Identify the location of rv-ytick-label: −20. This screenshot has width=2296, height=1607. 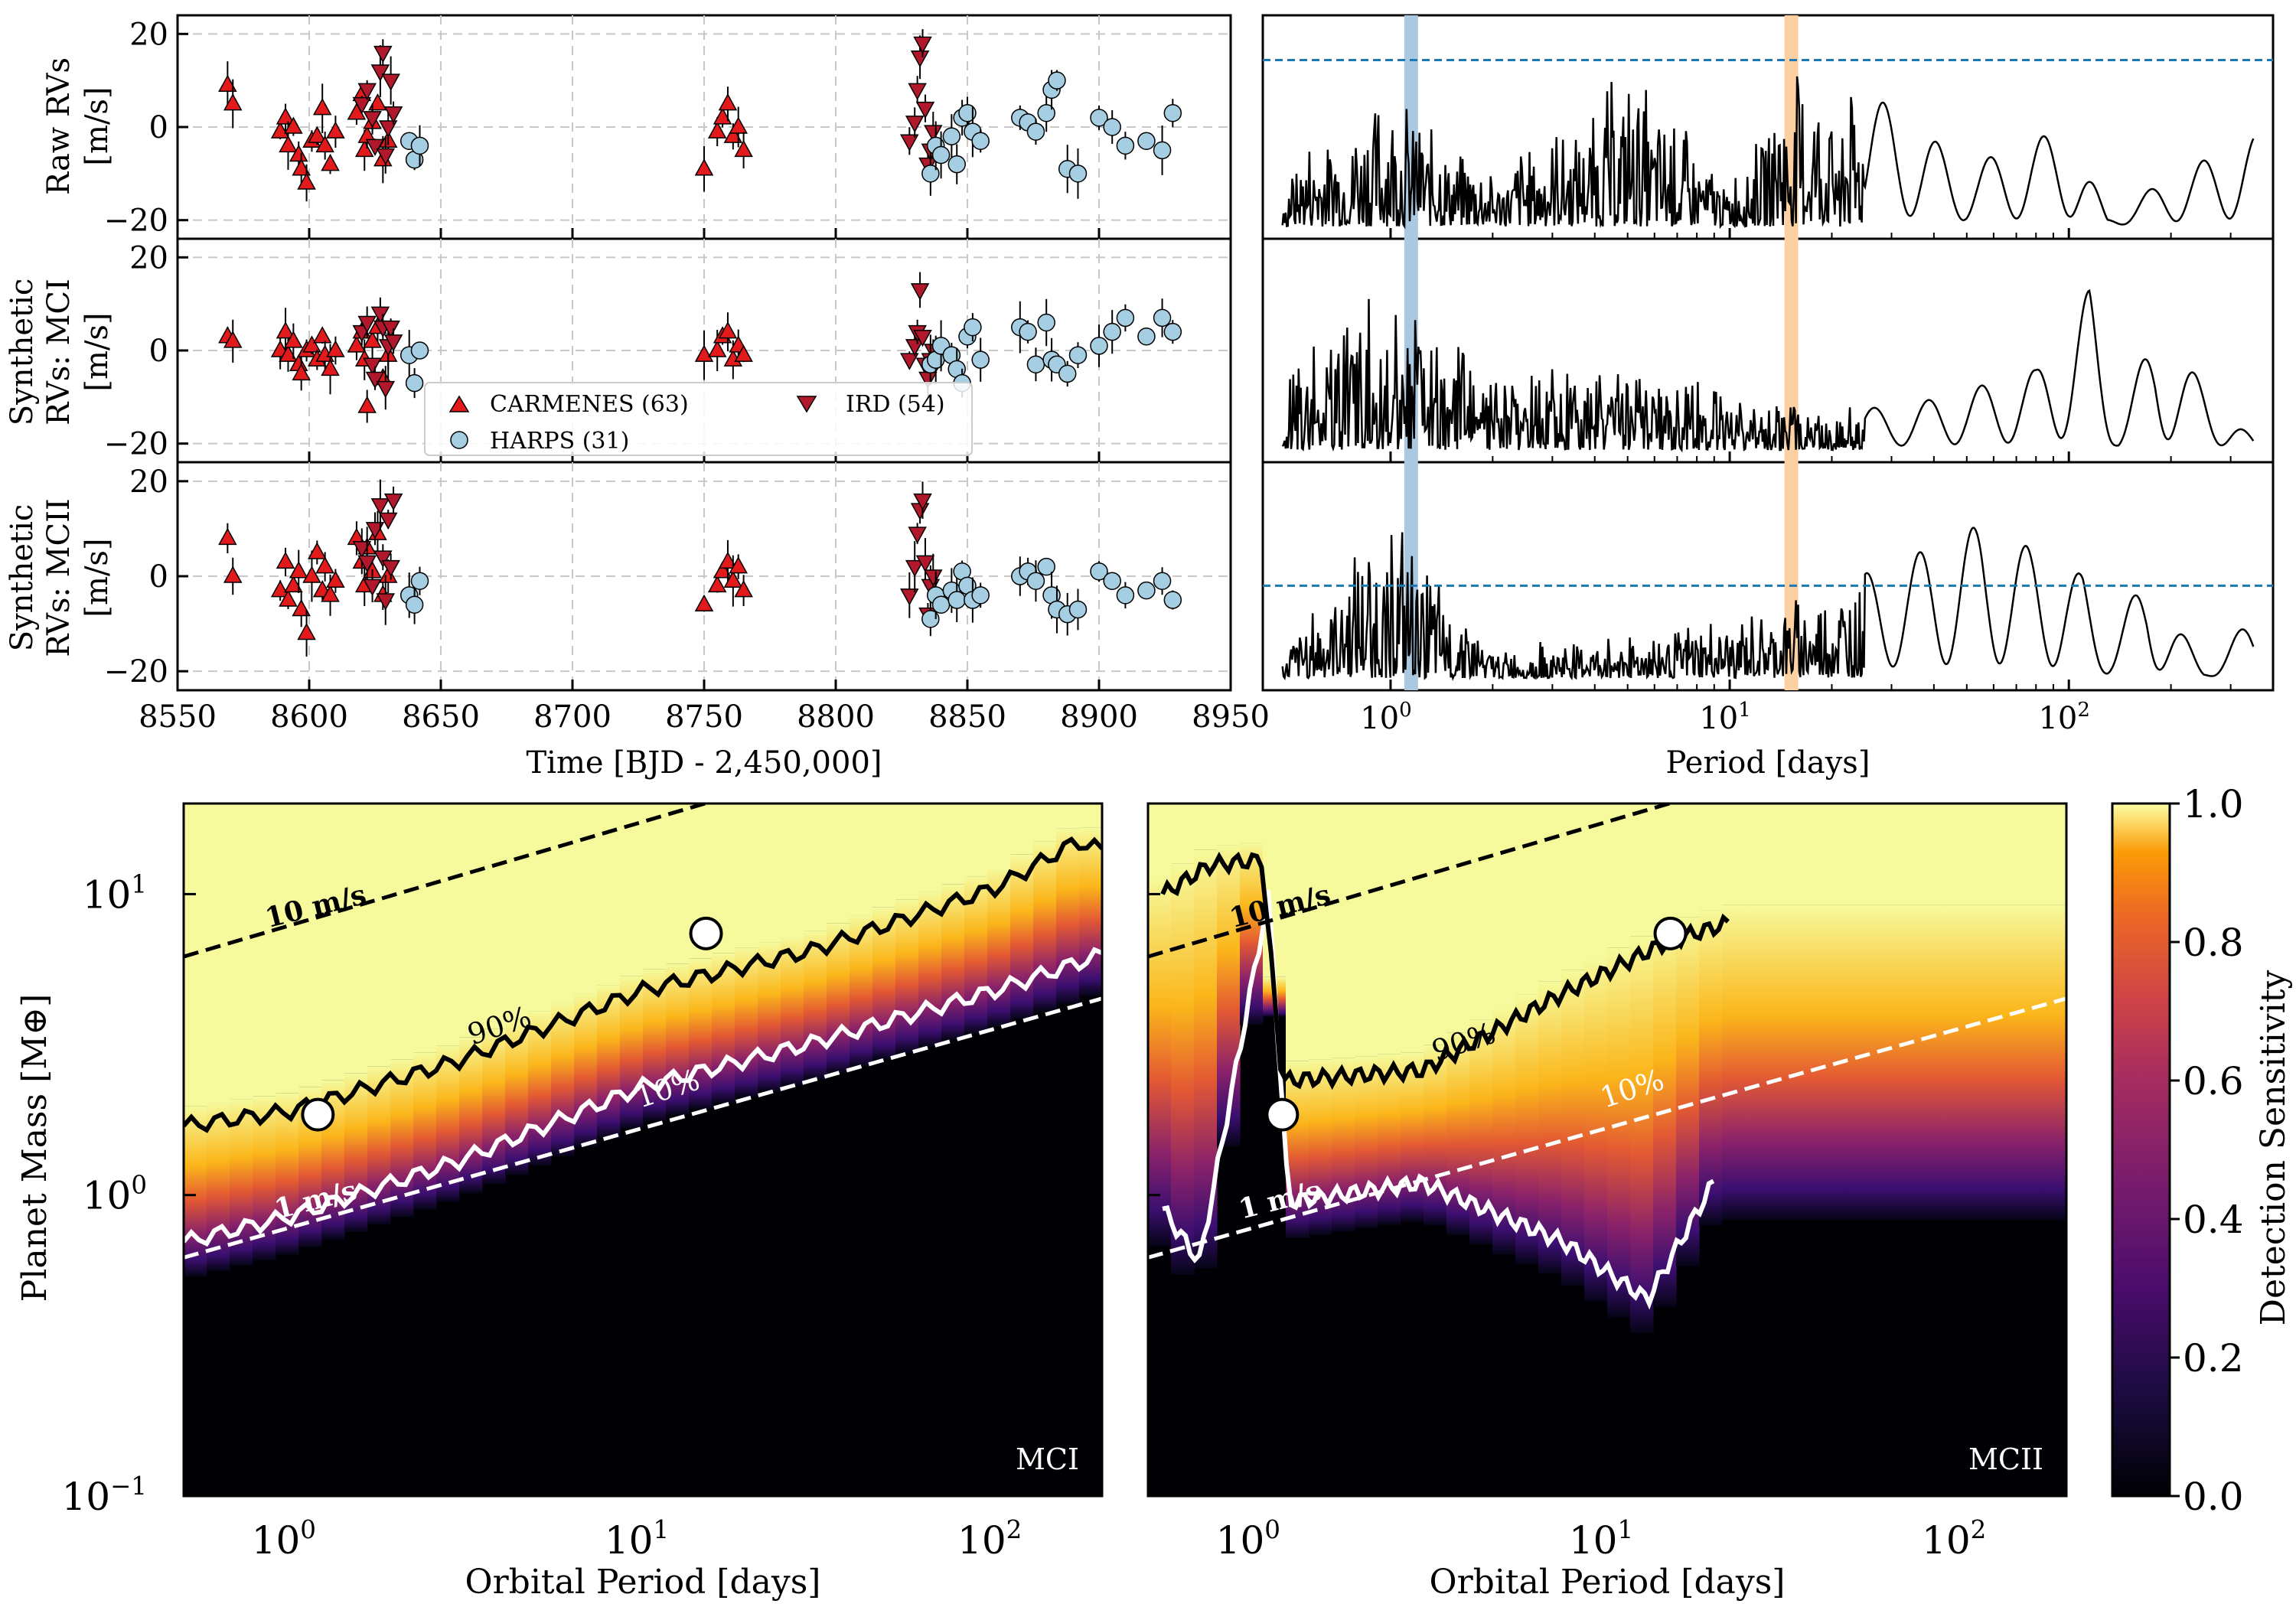
(136, 444).